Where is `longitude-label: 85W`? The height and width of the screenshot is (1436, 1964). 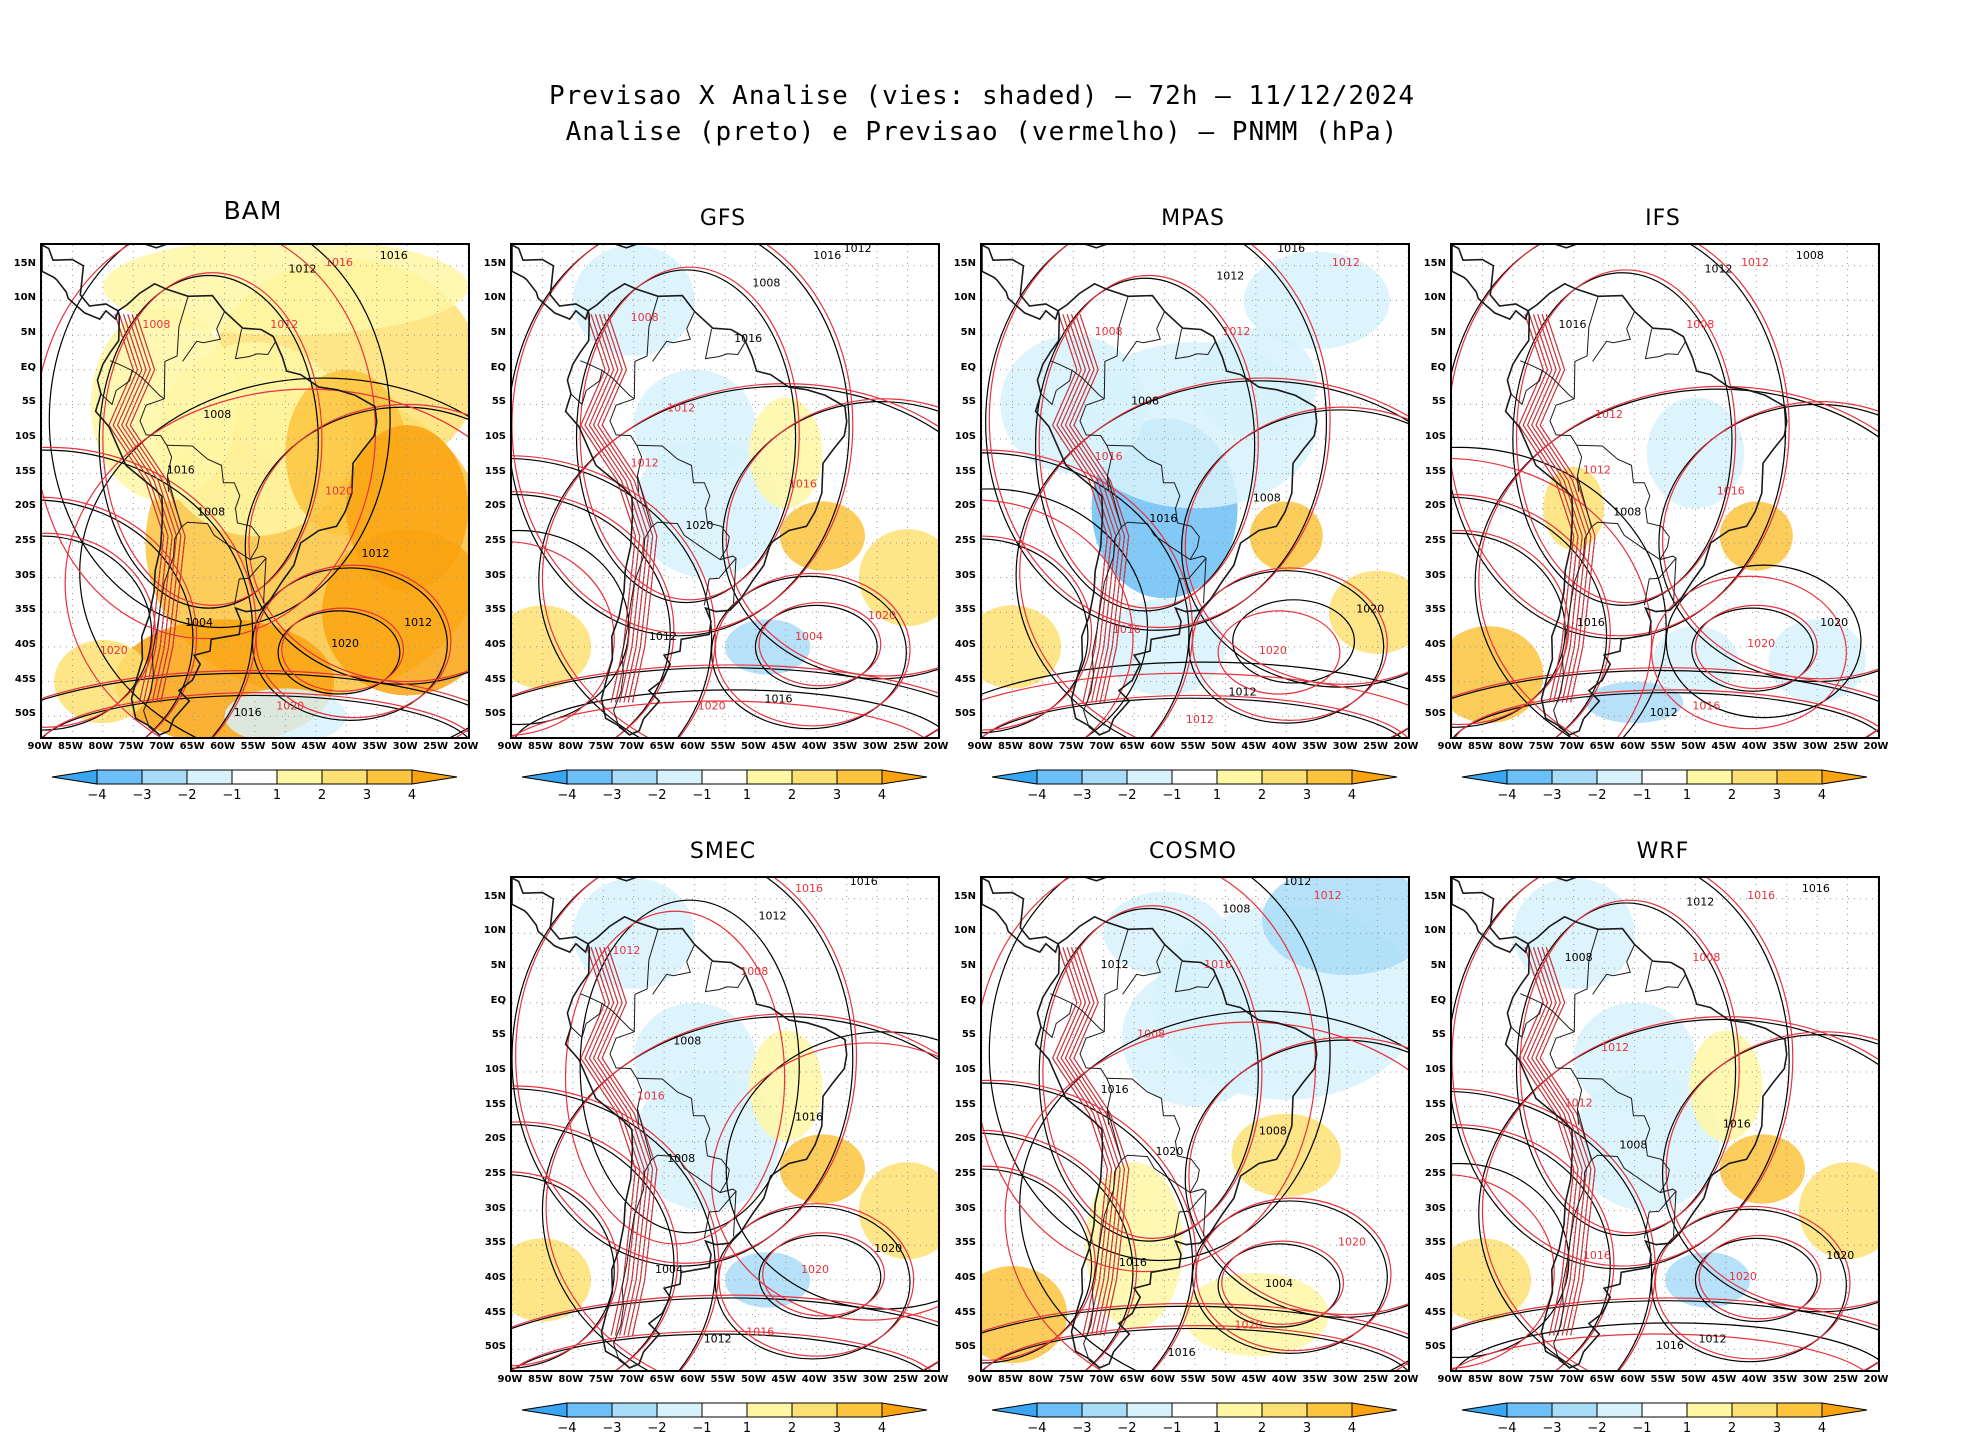 longitude-label: 85W is located at coordinates (1010, 746).